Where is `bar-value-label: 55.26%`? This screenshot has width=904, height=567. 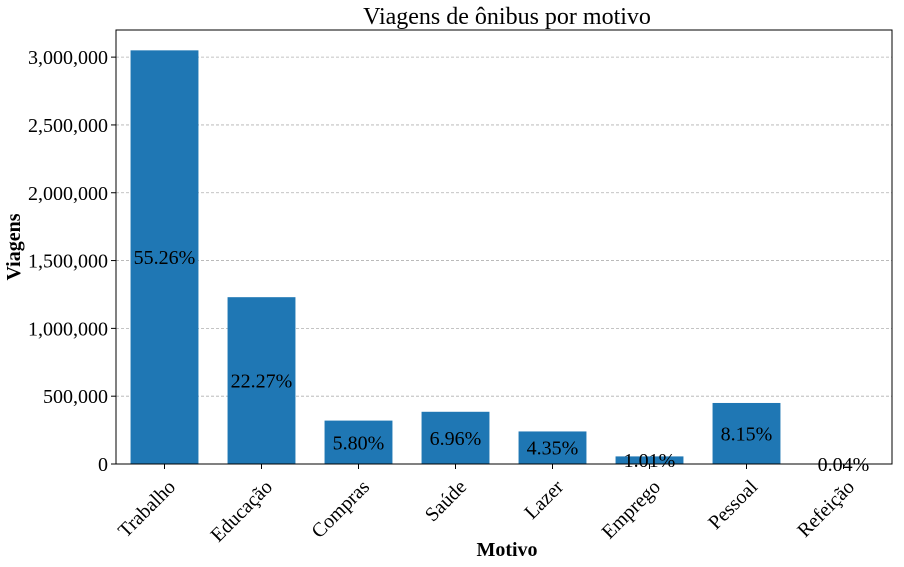
bar-value-label: 55.26% is located at coordinates (165, 258).